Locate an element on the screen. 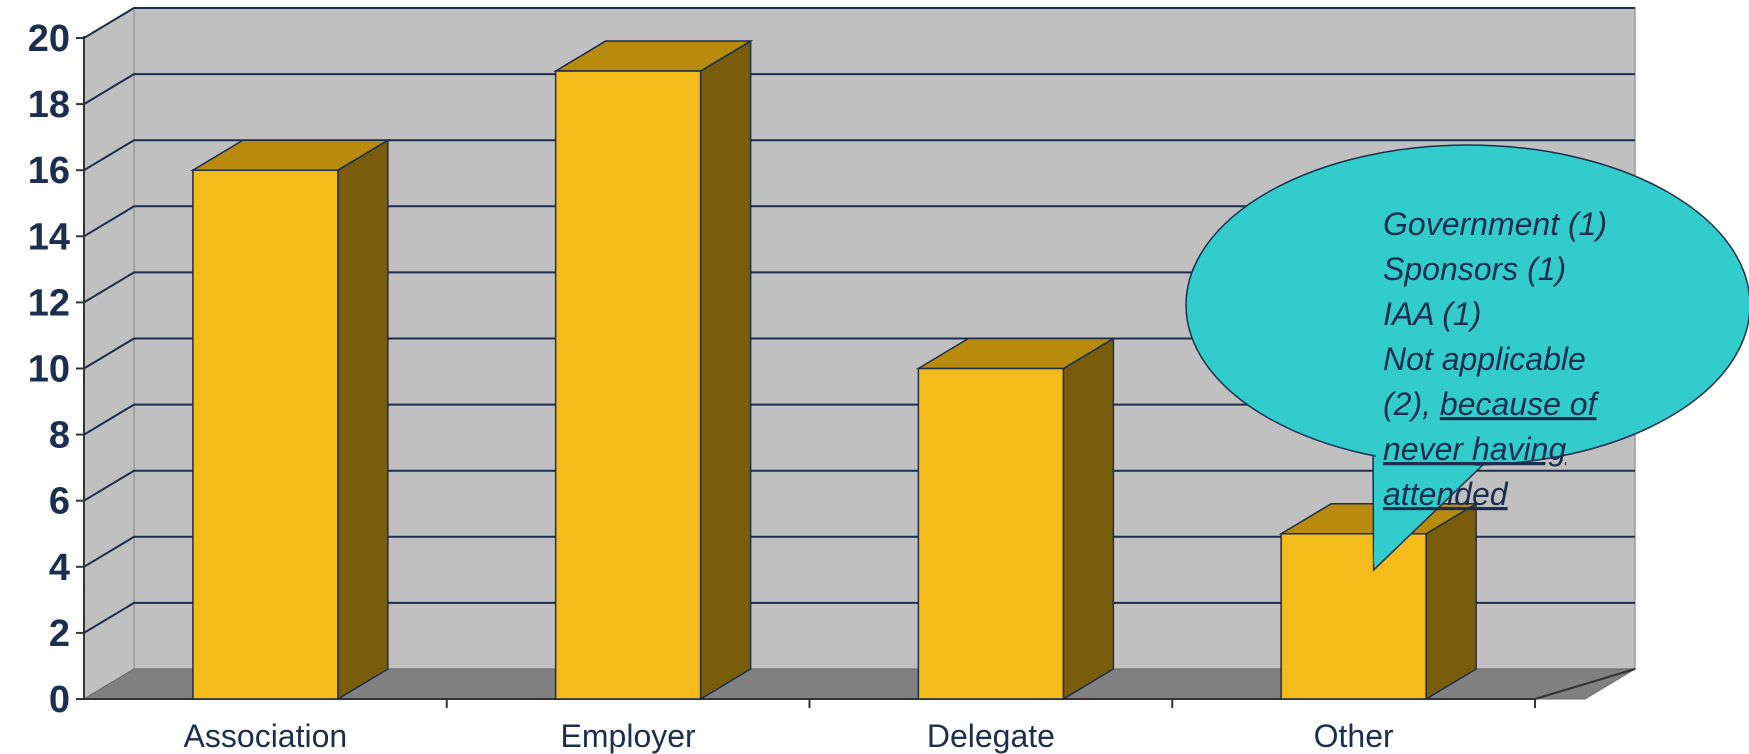 This screenshot has height=754, width=1749. callout-line-text: IAA (1) is located at coordinates (1432, 314).